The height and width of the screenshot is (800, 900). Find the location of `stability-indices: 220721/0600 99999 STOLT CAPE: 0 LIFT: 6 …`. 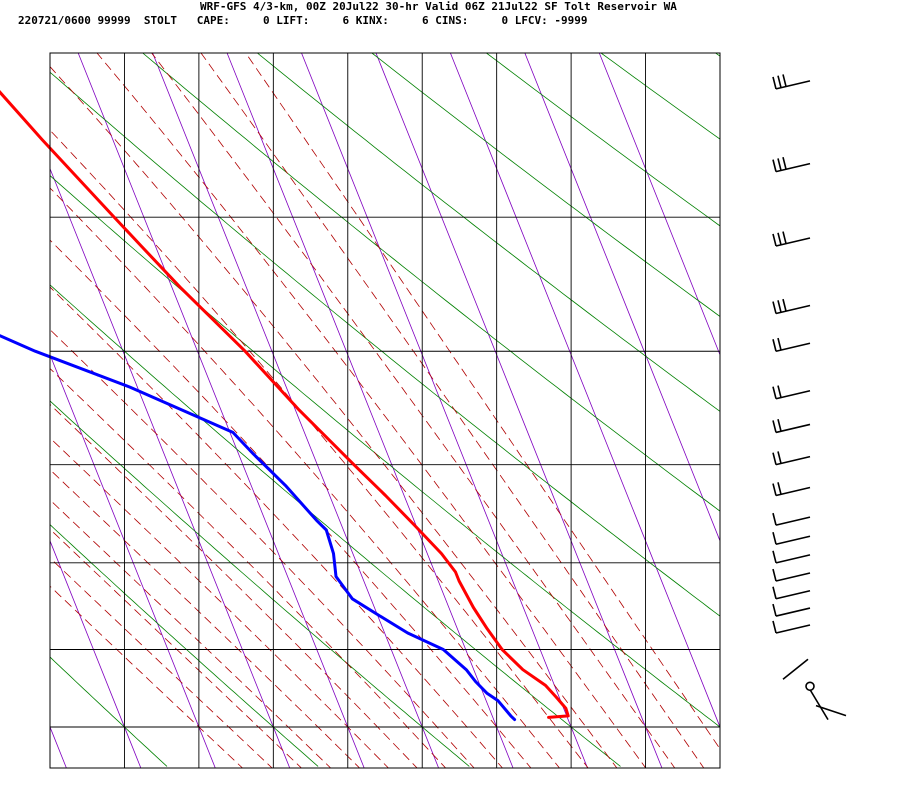

stability-indices: 220721/0600 99999 STOLT CAPE: 0 LIFT: 6 … is located at coordinates (303, 20).